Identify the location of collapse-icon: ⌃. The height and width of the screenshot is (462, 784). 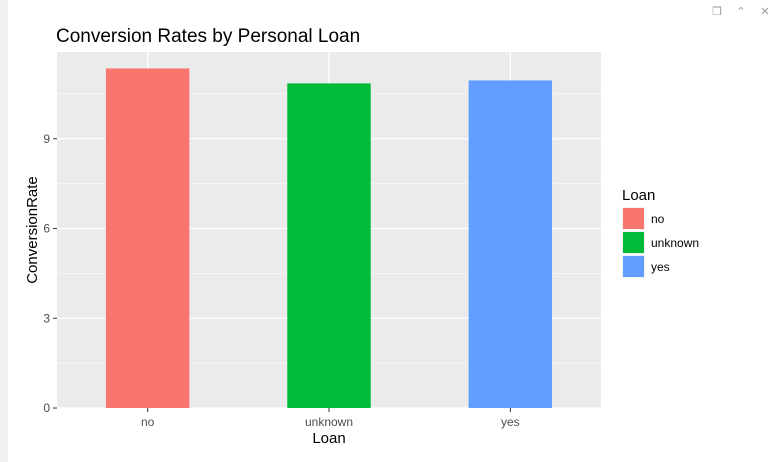
(741, 11).